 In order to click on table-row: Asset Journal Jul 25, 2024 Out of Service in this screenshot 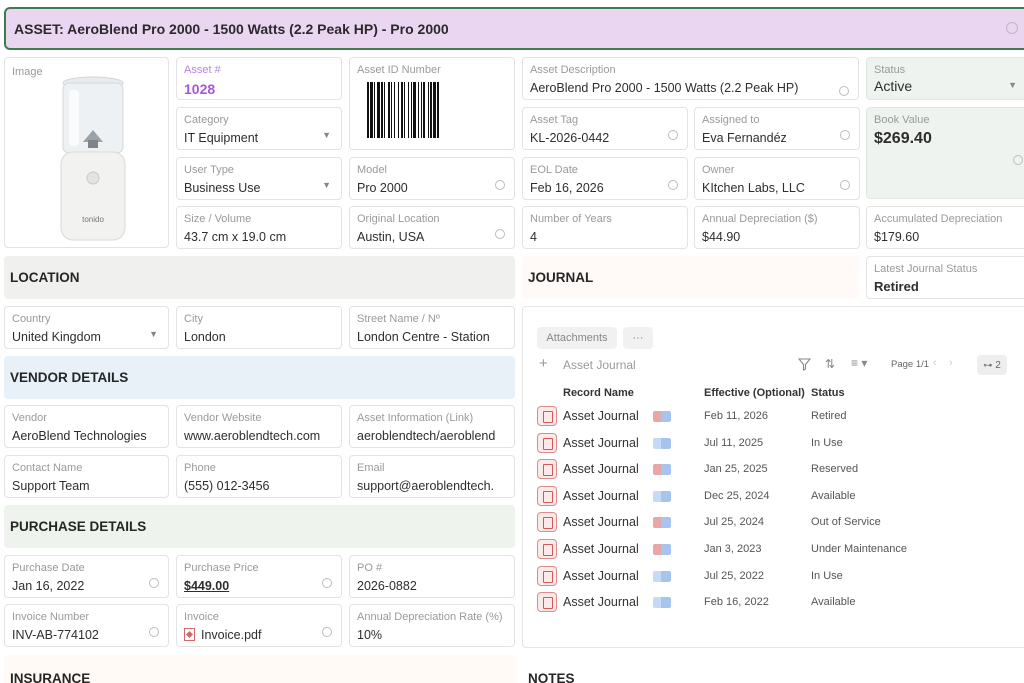, I will do `click(773, 523)`.